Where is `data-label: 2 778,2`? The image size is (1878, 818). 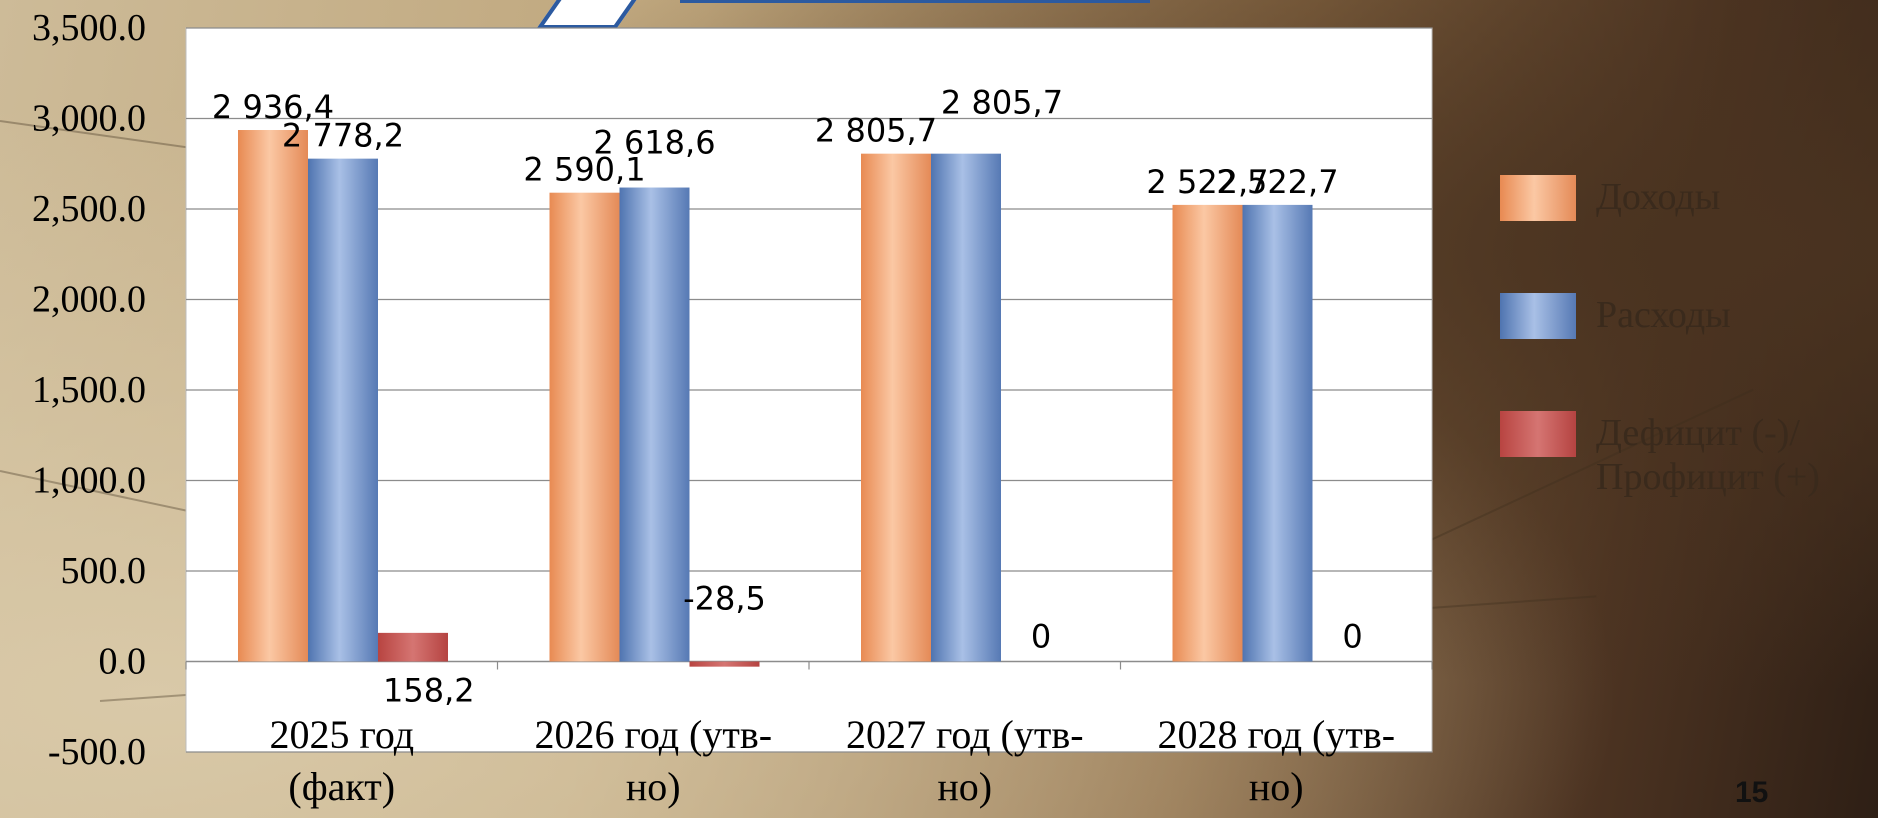 data-label: 2 778,2 is located at coordinates (343, 136).